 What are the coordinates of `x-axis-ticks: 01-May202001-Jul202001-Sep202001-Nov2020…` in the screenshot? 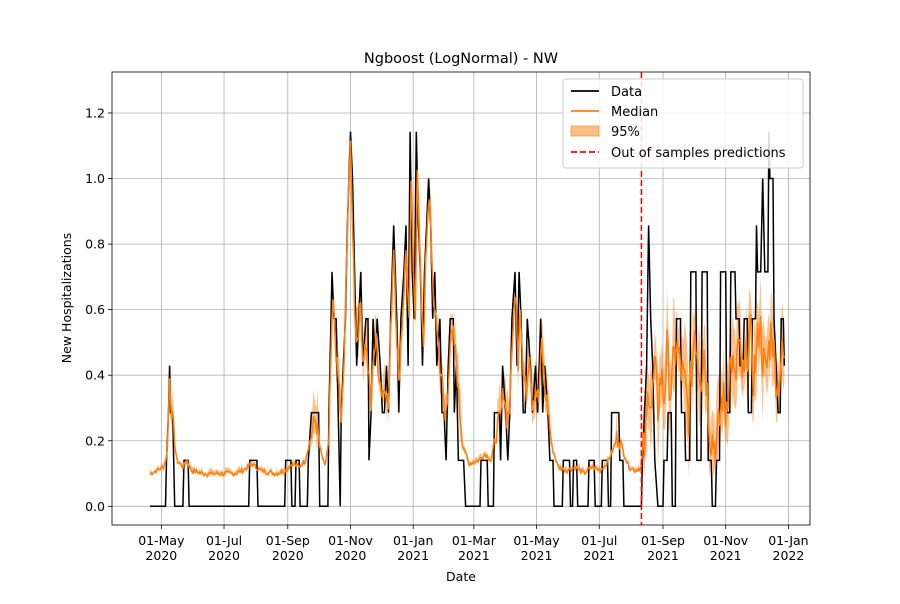 It's located at (473, 544).